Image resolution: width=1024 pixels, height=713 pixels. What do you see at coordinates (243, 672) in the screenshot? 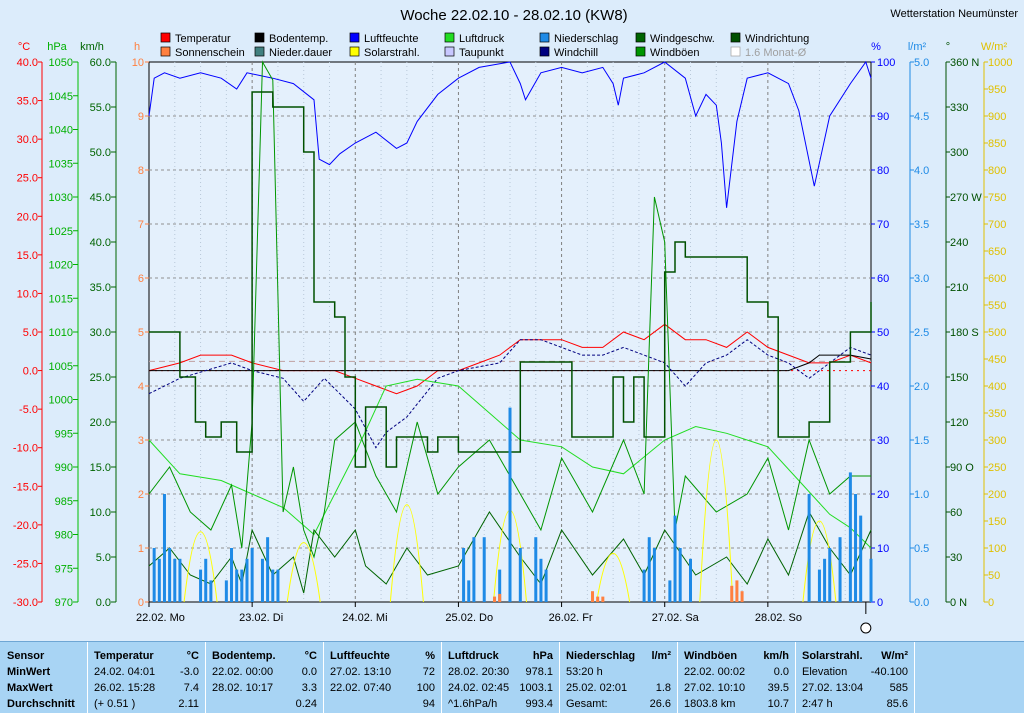
I see `stats-cell-label: 22.02. 00:00` at bounding box center [243, 672].